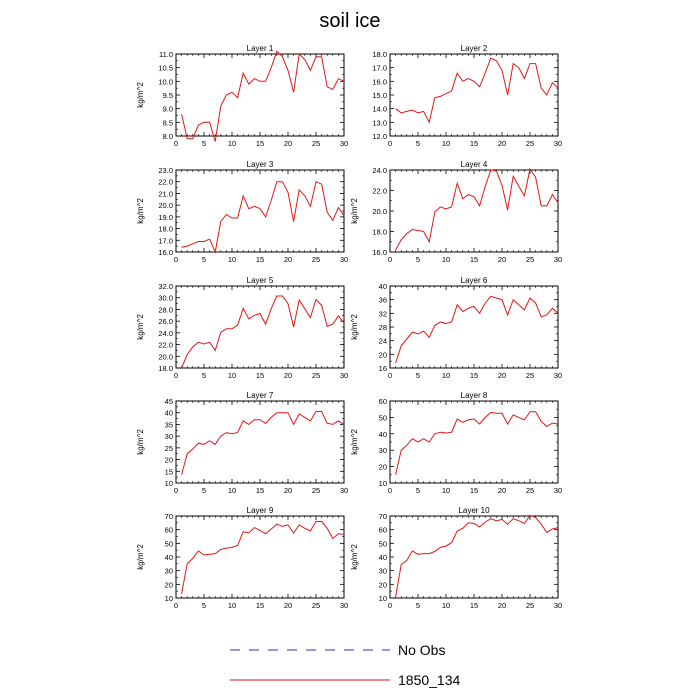 The width and height of the screenshot is (700, 700). What do you see at coordinates (379, 95) in the screenshot?
I see `y-tick-label: 15.0` at bounding box center [379, 95].